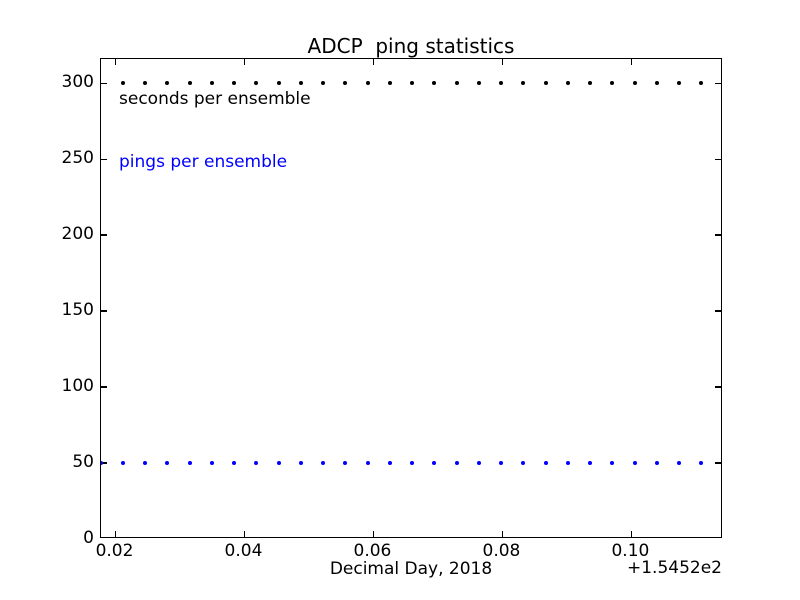 Image resolution: width=800 pixels, height=600 pixels. Describe the element at coordinates (203, 162) in the screenshot. I see `series-label-pings-per-ensemble: pings per ensemble` at that location.